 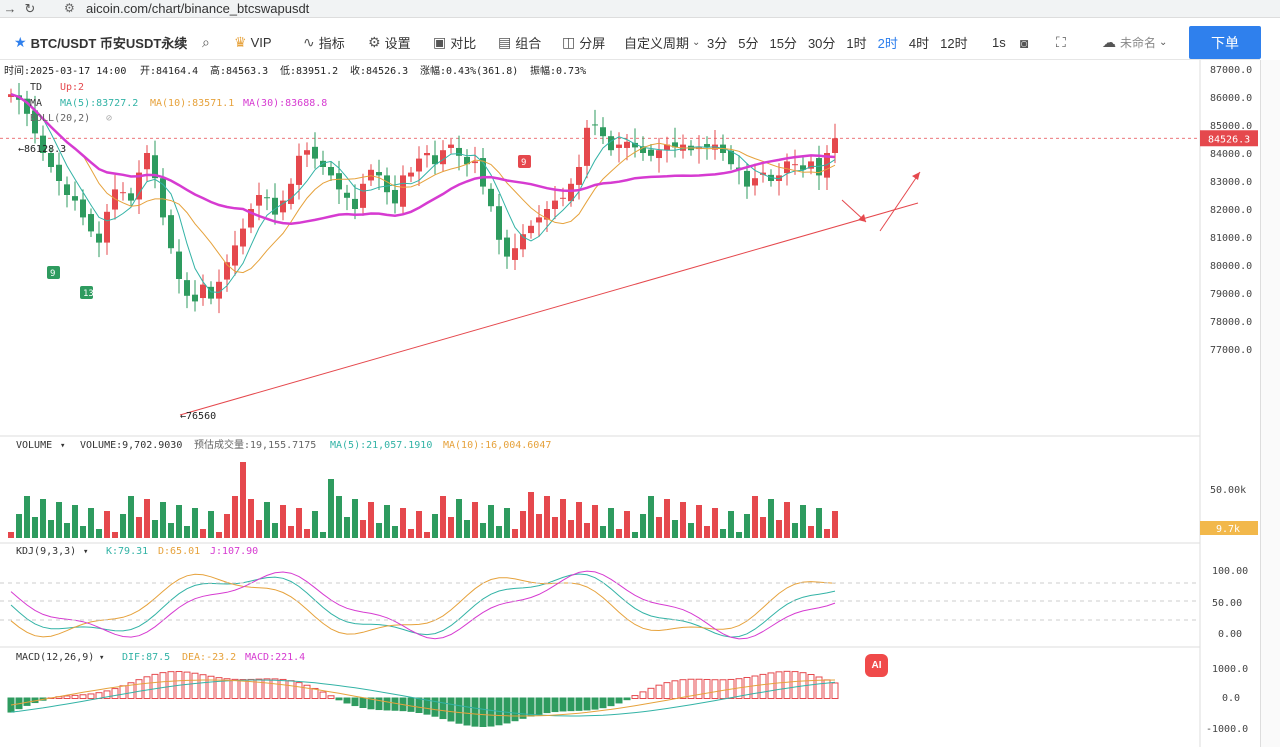 I want to click on period-tab: 15分, so click(x=783, y=43).